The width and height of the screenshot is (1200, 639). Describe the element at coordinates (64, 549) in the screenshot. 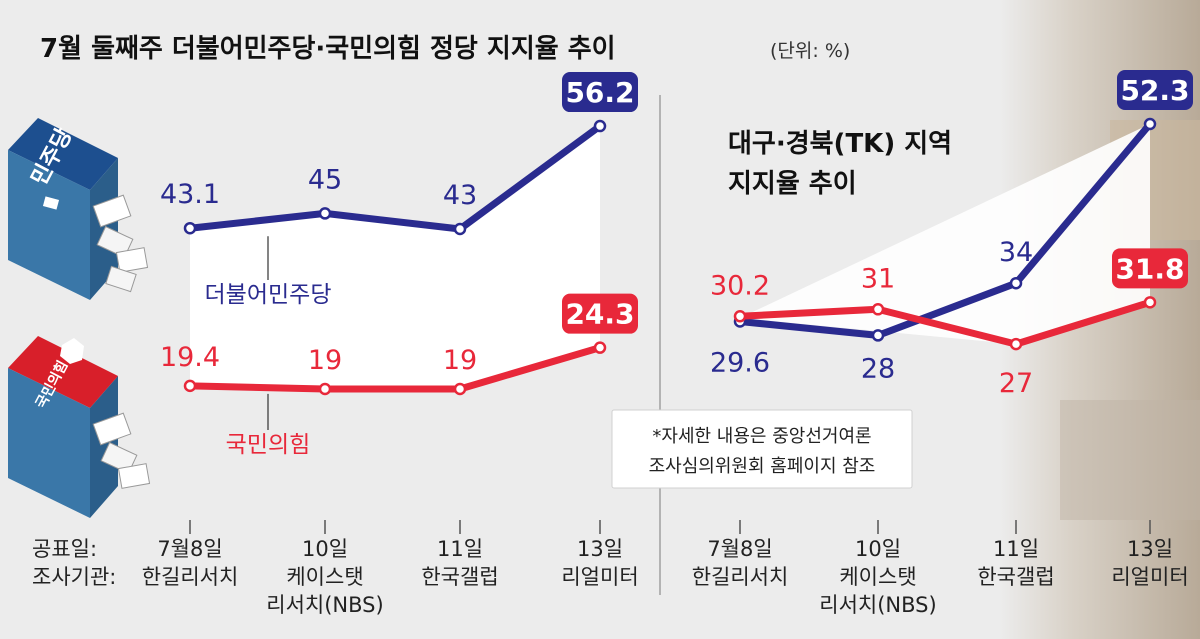

I see `row-label-date: 공표일:` at that location.